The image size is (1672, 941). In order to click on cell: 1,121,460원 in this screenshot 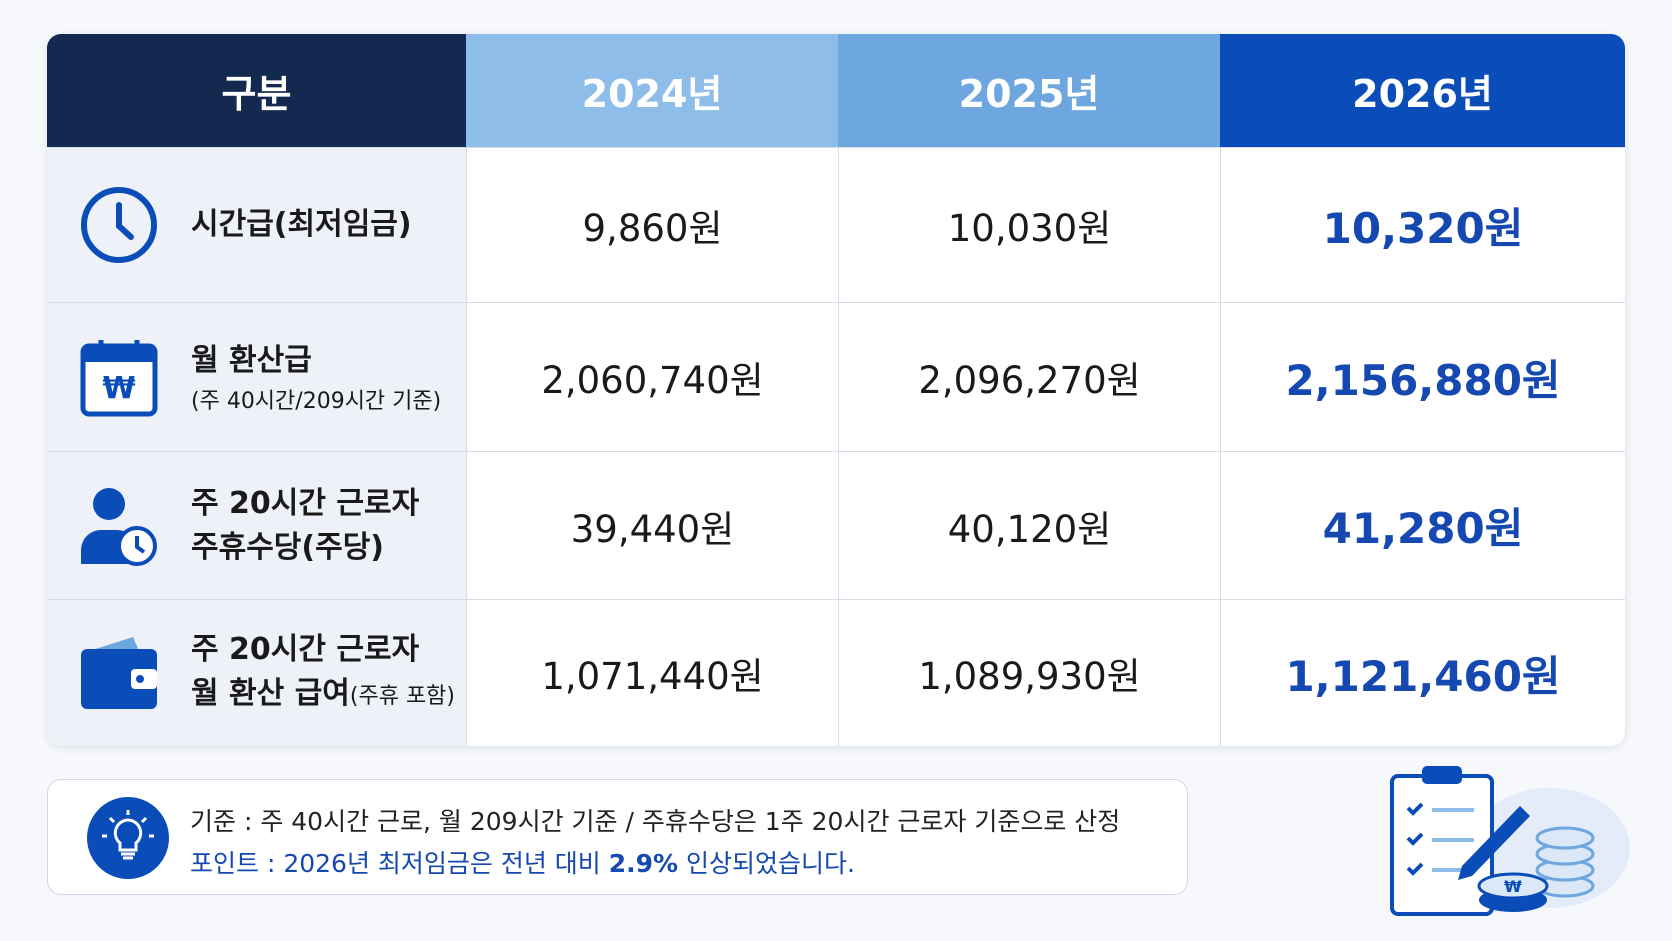, I will do `click(1422, 672)`.